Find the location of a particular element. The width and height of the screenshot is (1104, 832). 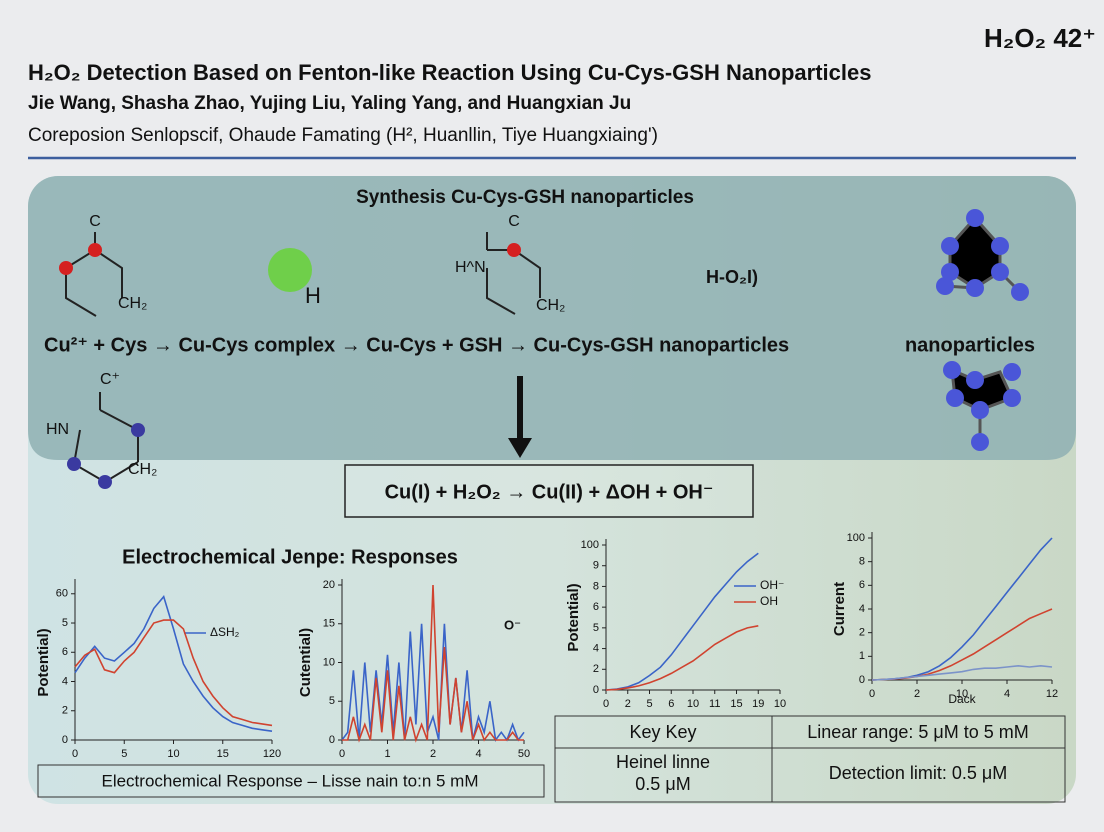

annotation: O⁻ is located at coordinates (512, 624).